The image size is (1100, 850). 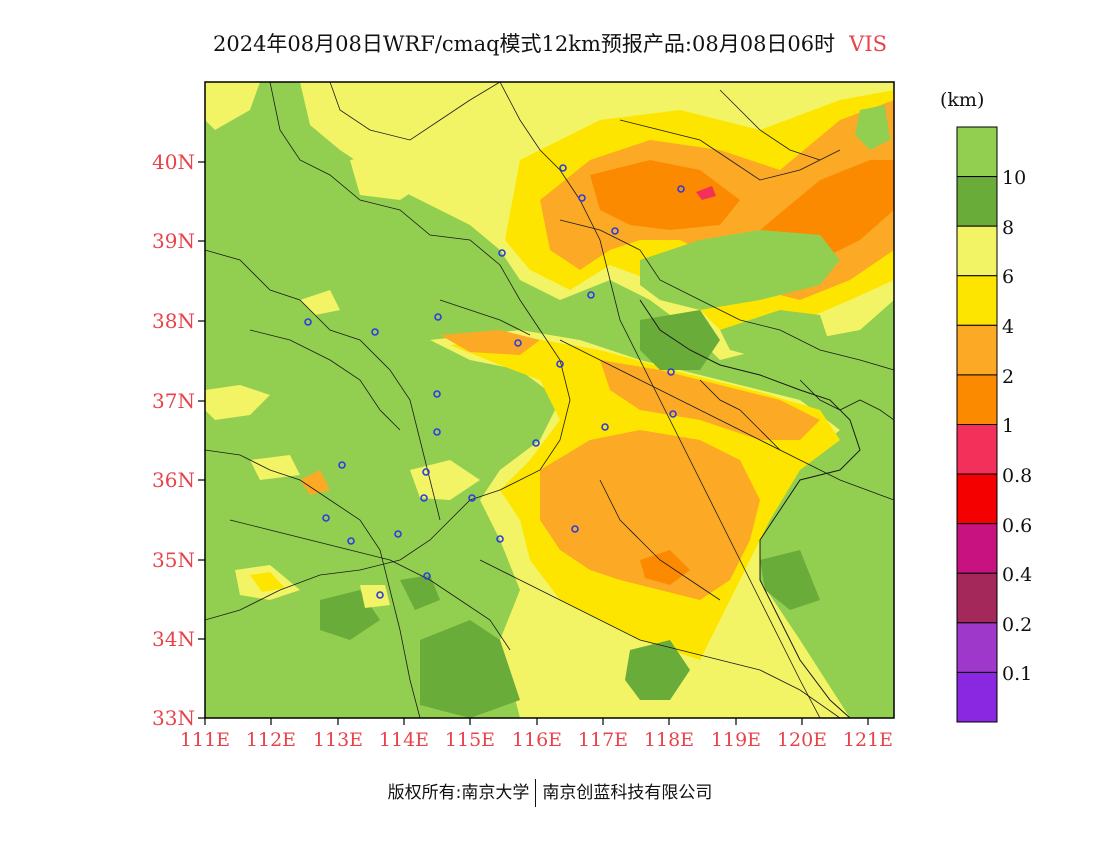 I want to click on title-text: 2024年08月08日WRF/cmaq模式12km预报产品:08月08日06时, so click(x=524, y=44).